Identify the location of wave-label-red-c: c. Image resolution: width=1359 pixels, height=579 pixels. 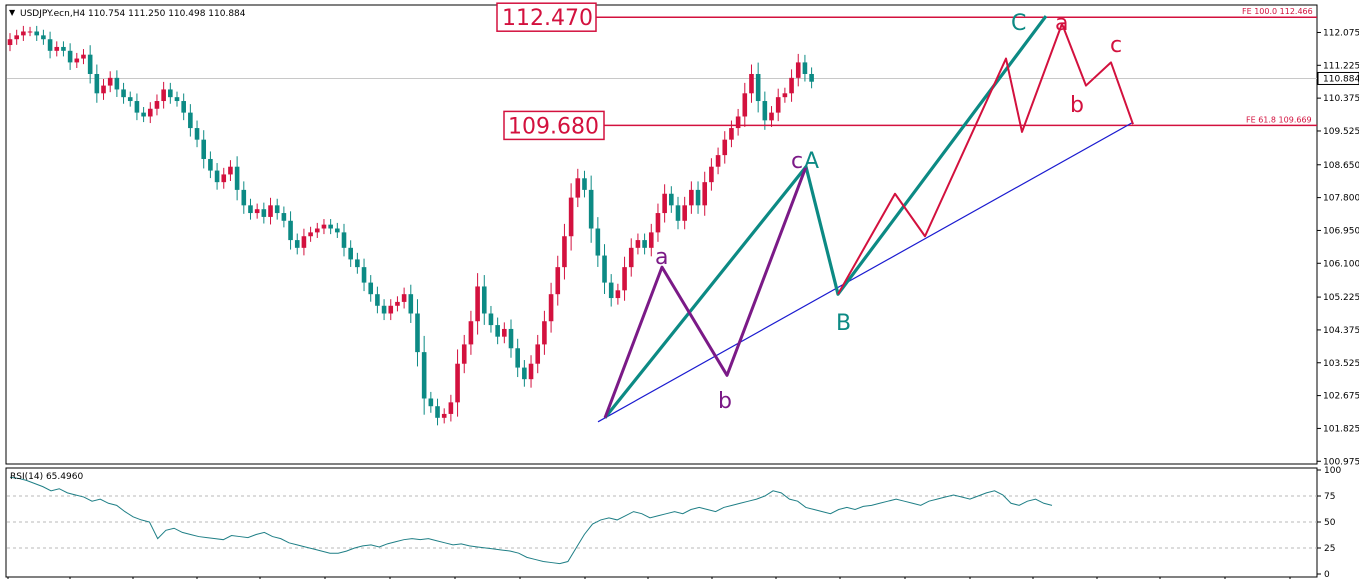
(1116, 45).